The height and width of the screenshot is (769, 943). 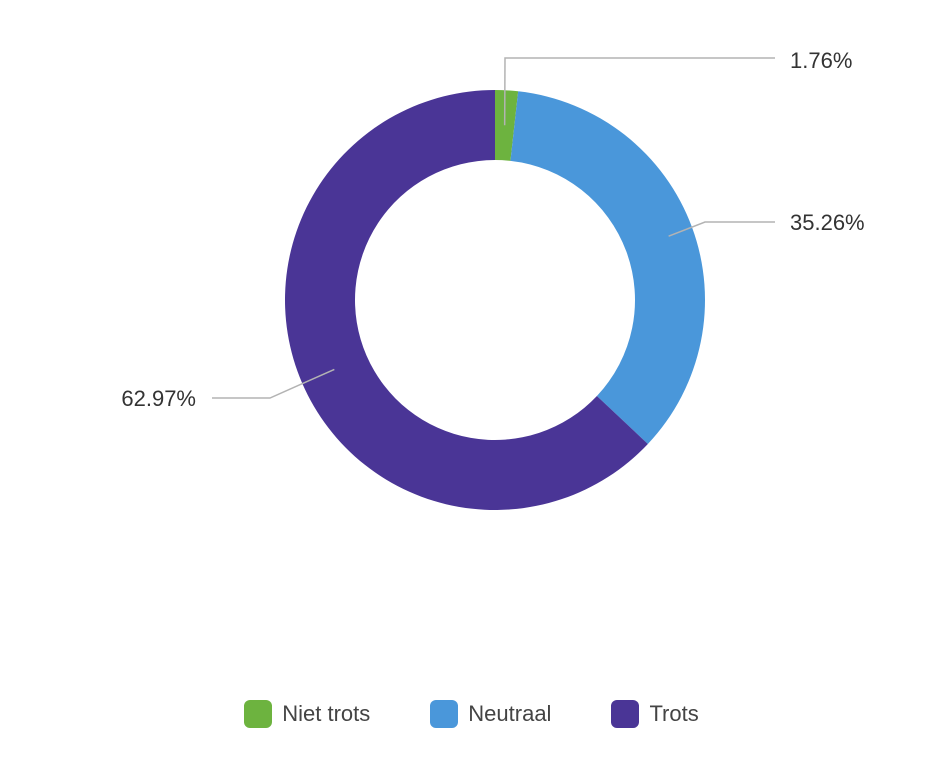 What do you see at coordinates (326, 713) in the screenshot?
I see `legend-label-niet-trots: Niet trots` at bounding box center [326, 713].